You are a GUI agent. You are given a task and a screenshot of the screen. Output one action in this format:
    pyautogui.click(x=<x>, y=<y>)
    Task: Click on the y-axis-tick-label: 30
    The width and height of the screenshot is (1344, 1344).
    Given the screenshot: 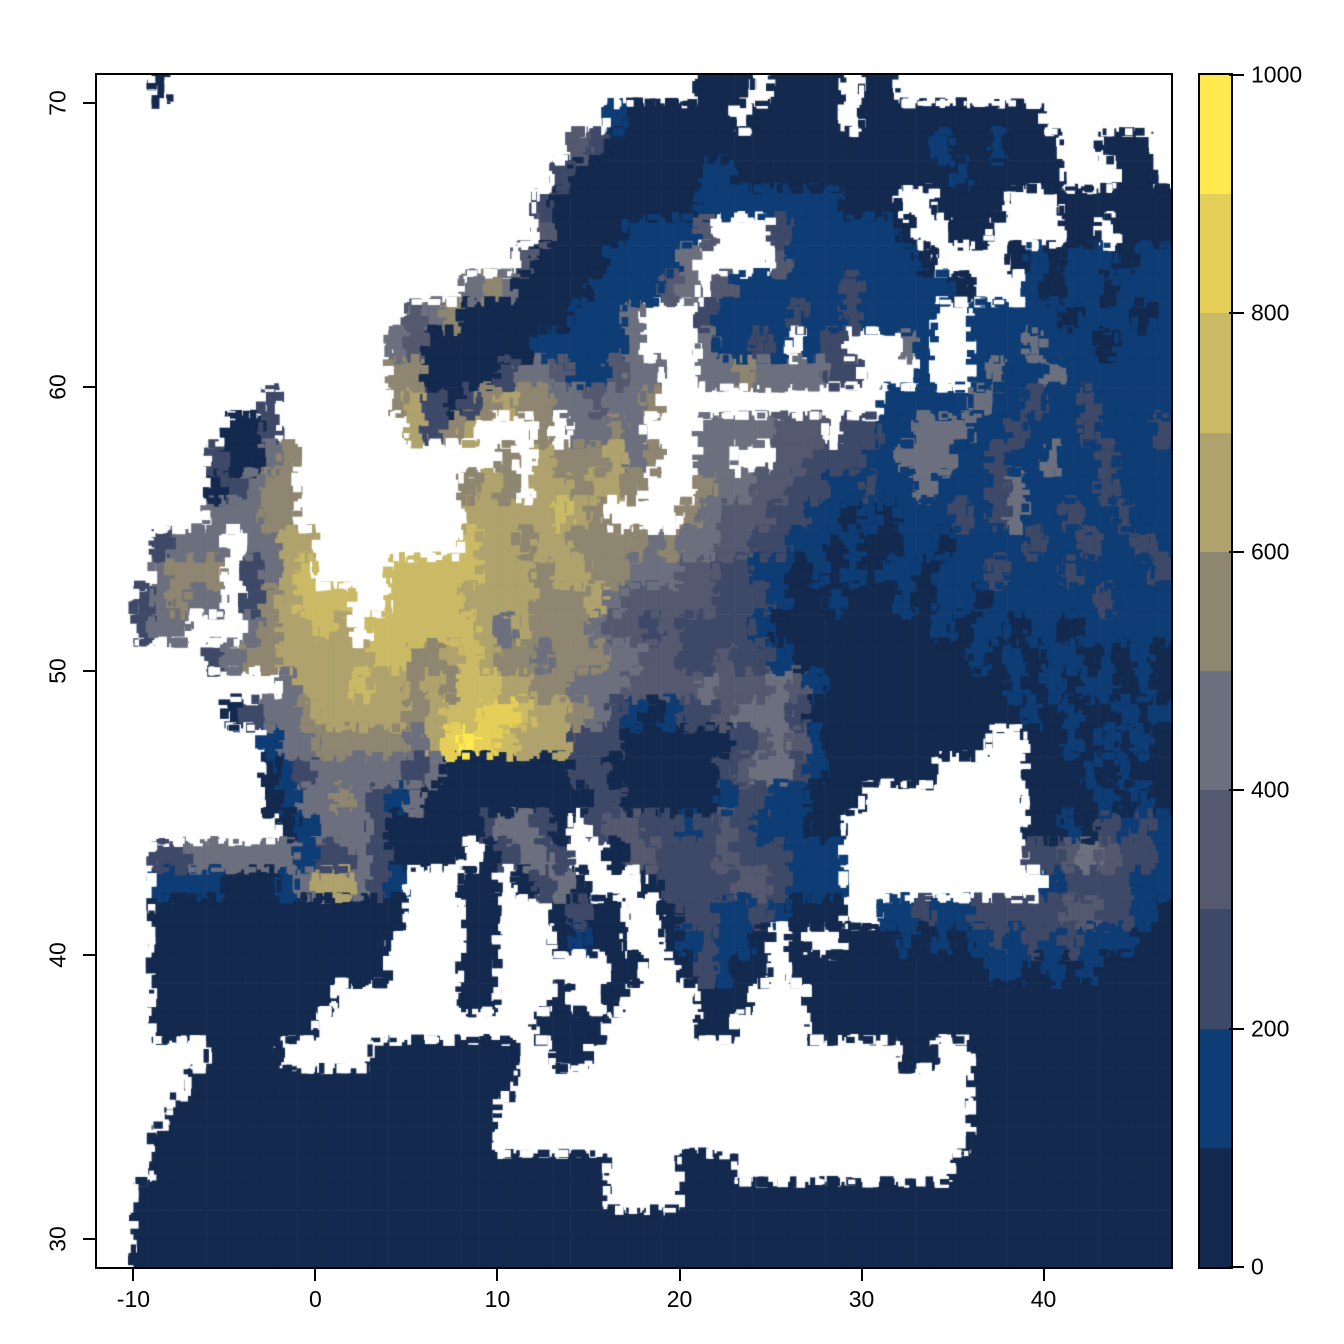 What is the action you would take?
    pyautogui.click(x=57, y=1238)
    